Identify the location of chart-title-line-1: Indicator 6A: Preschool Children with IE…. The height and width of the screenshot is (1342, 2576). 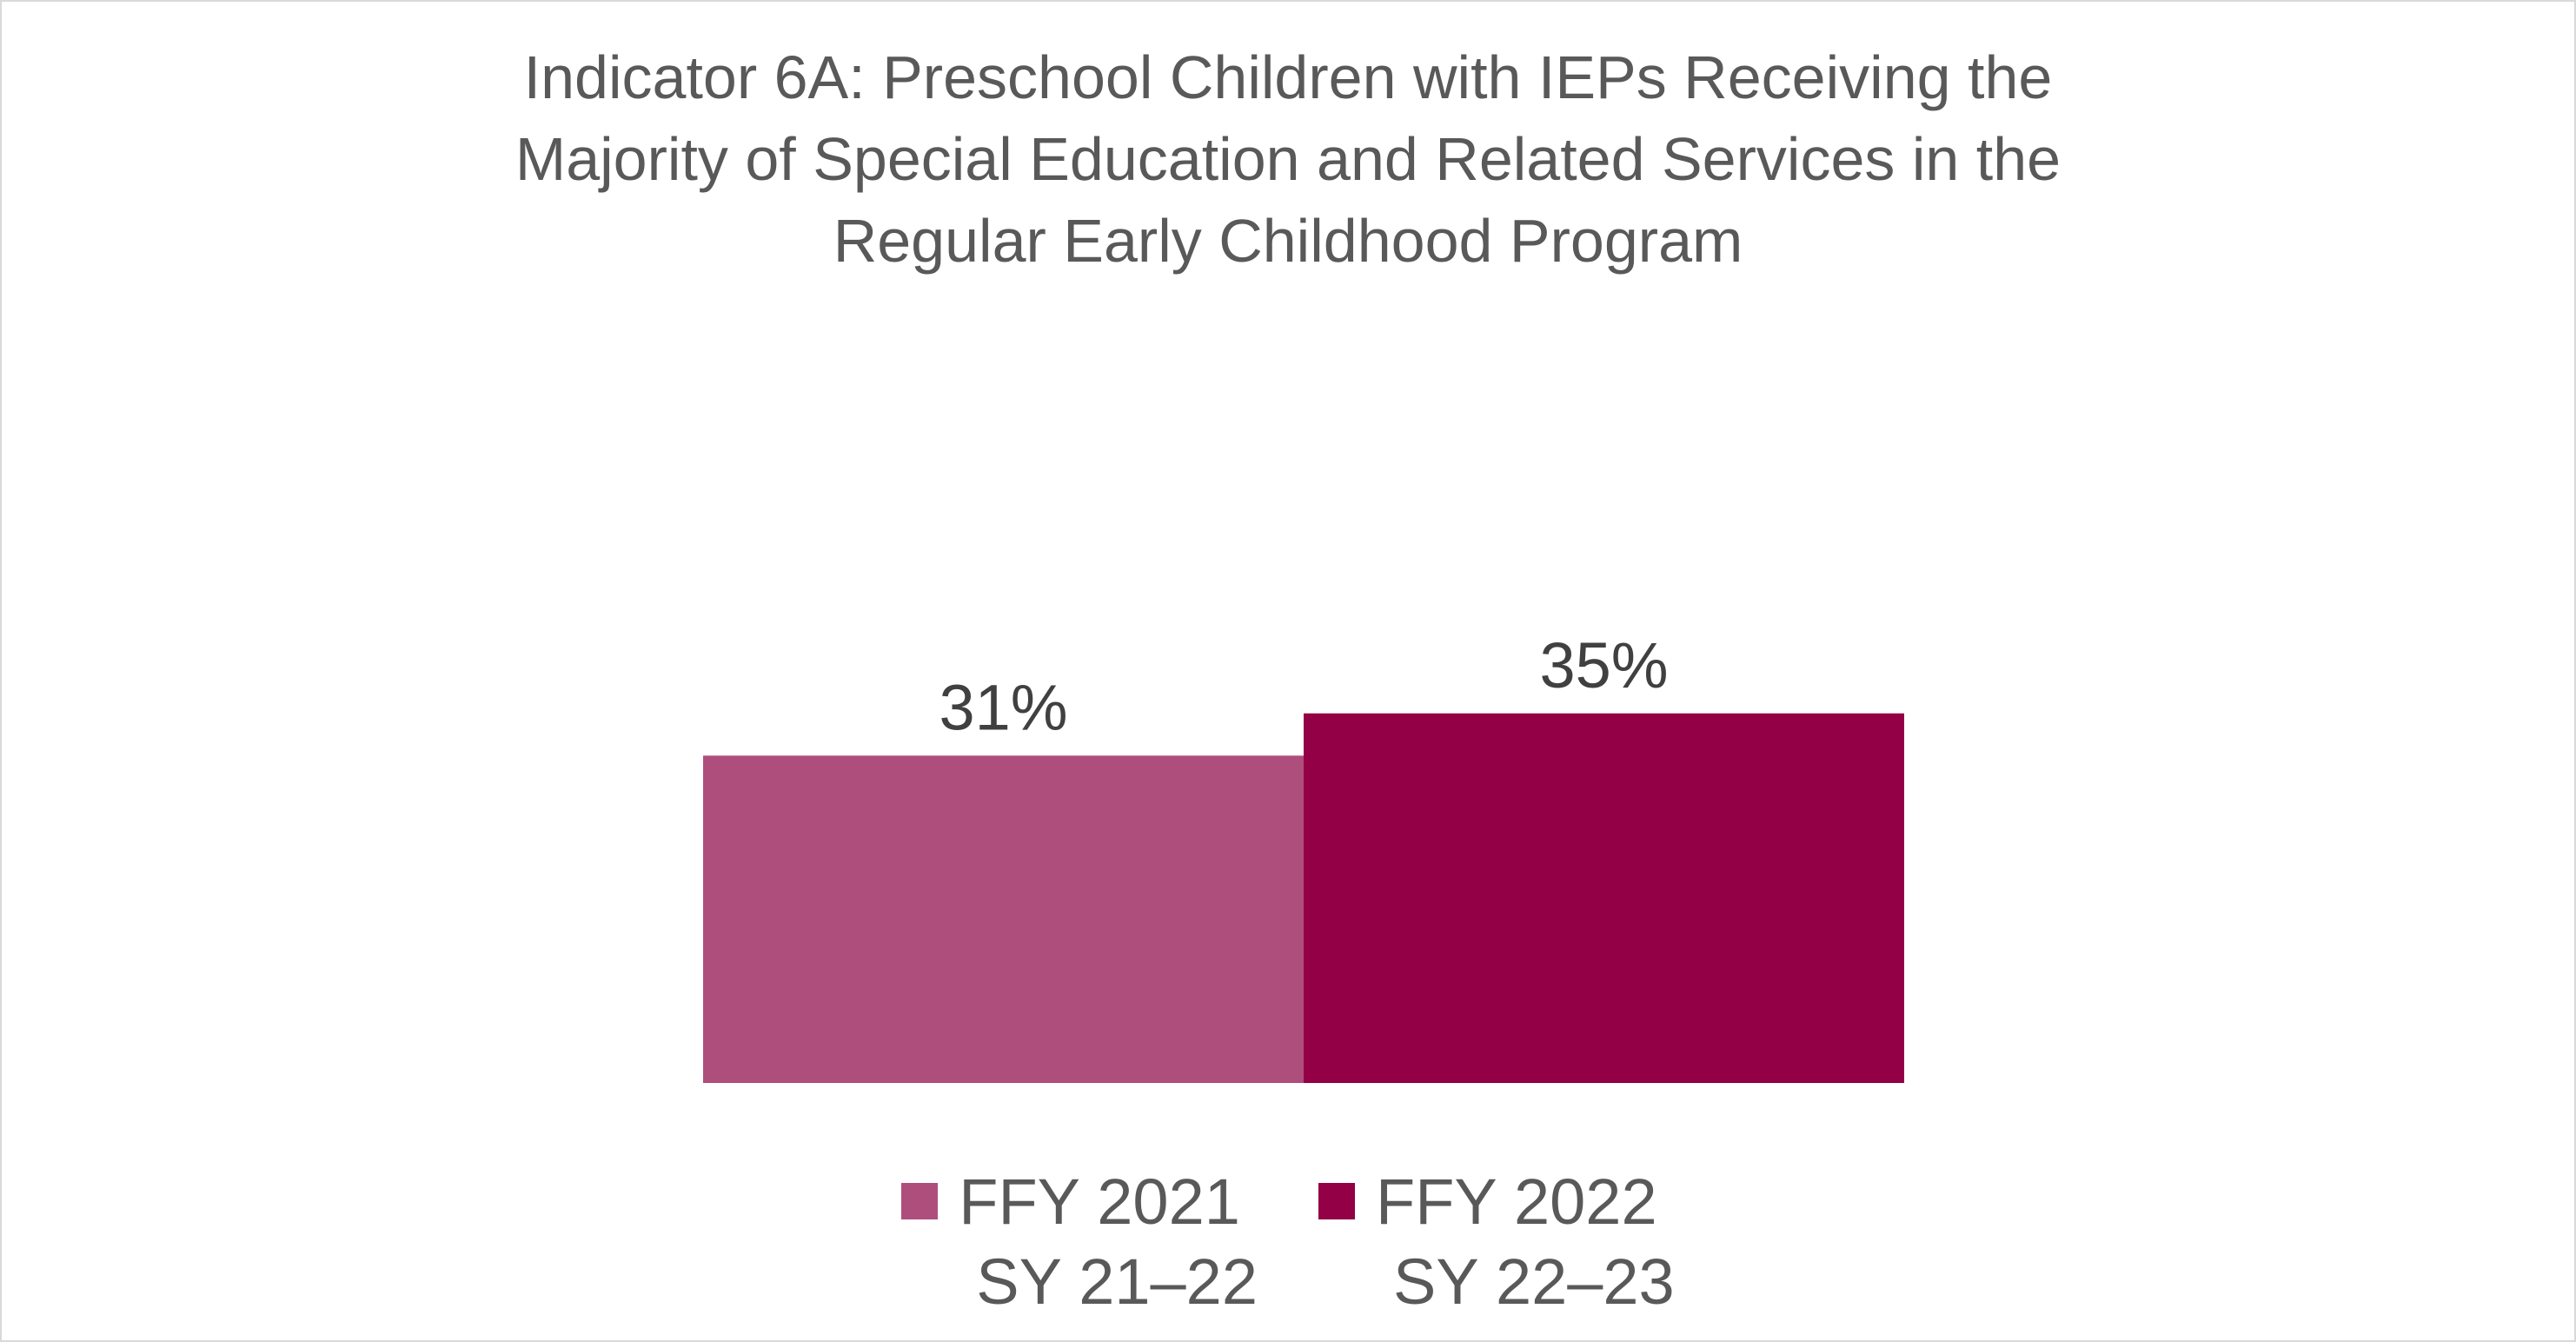
(1288, 77).